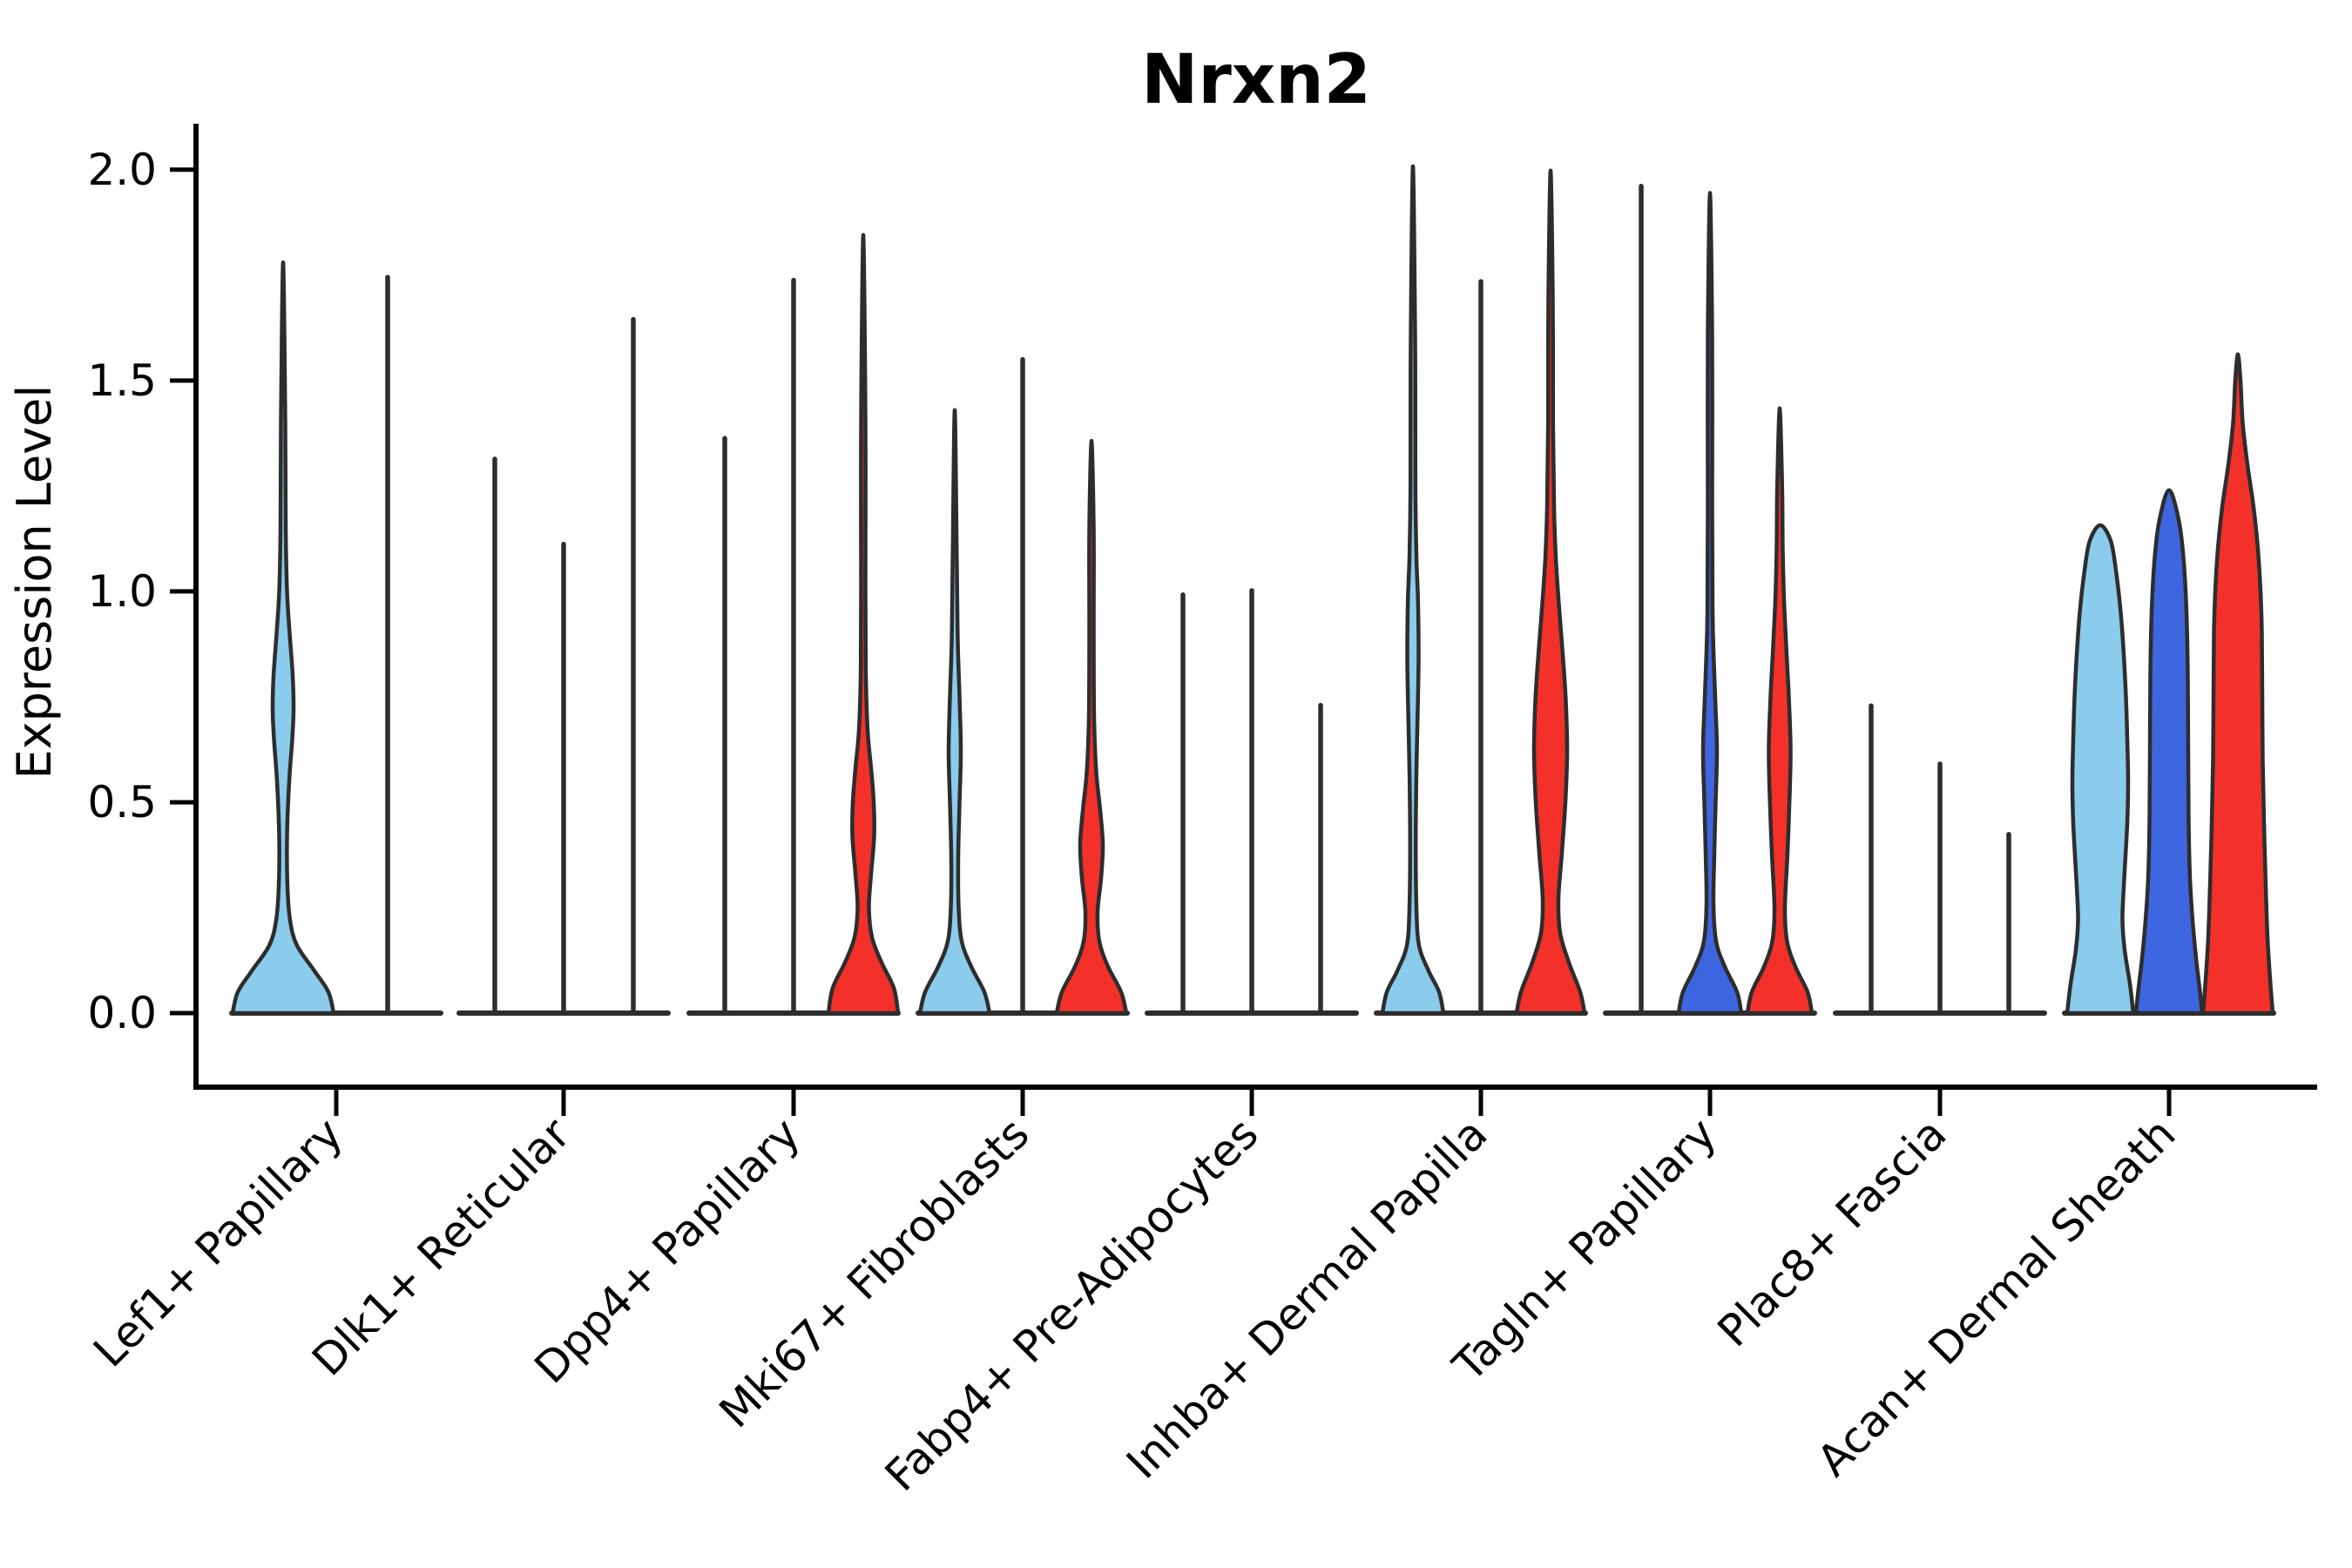  I want to click on chart-title: Nrxn2, so click(1256, 80).